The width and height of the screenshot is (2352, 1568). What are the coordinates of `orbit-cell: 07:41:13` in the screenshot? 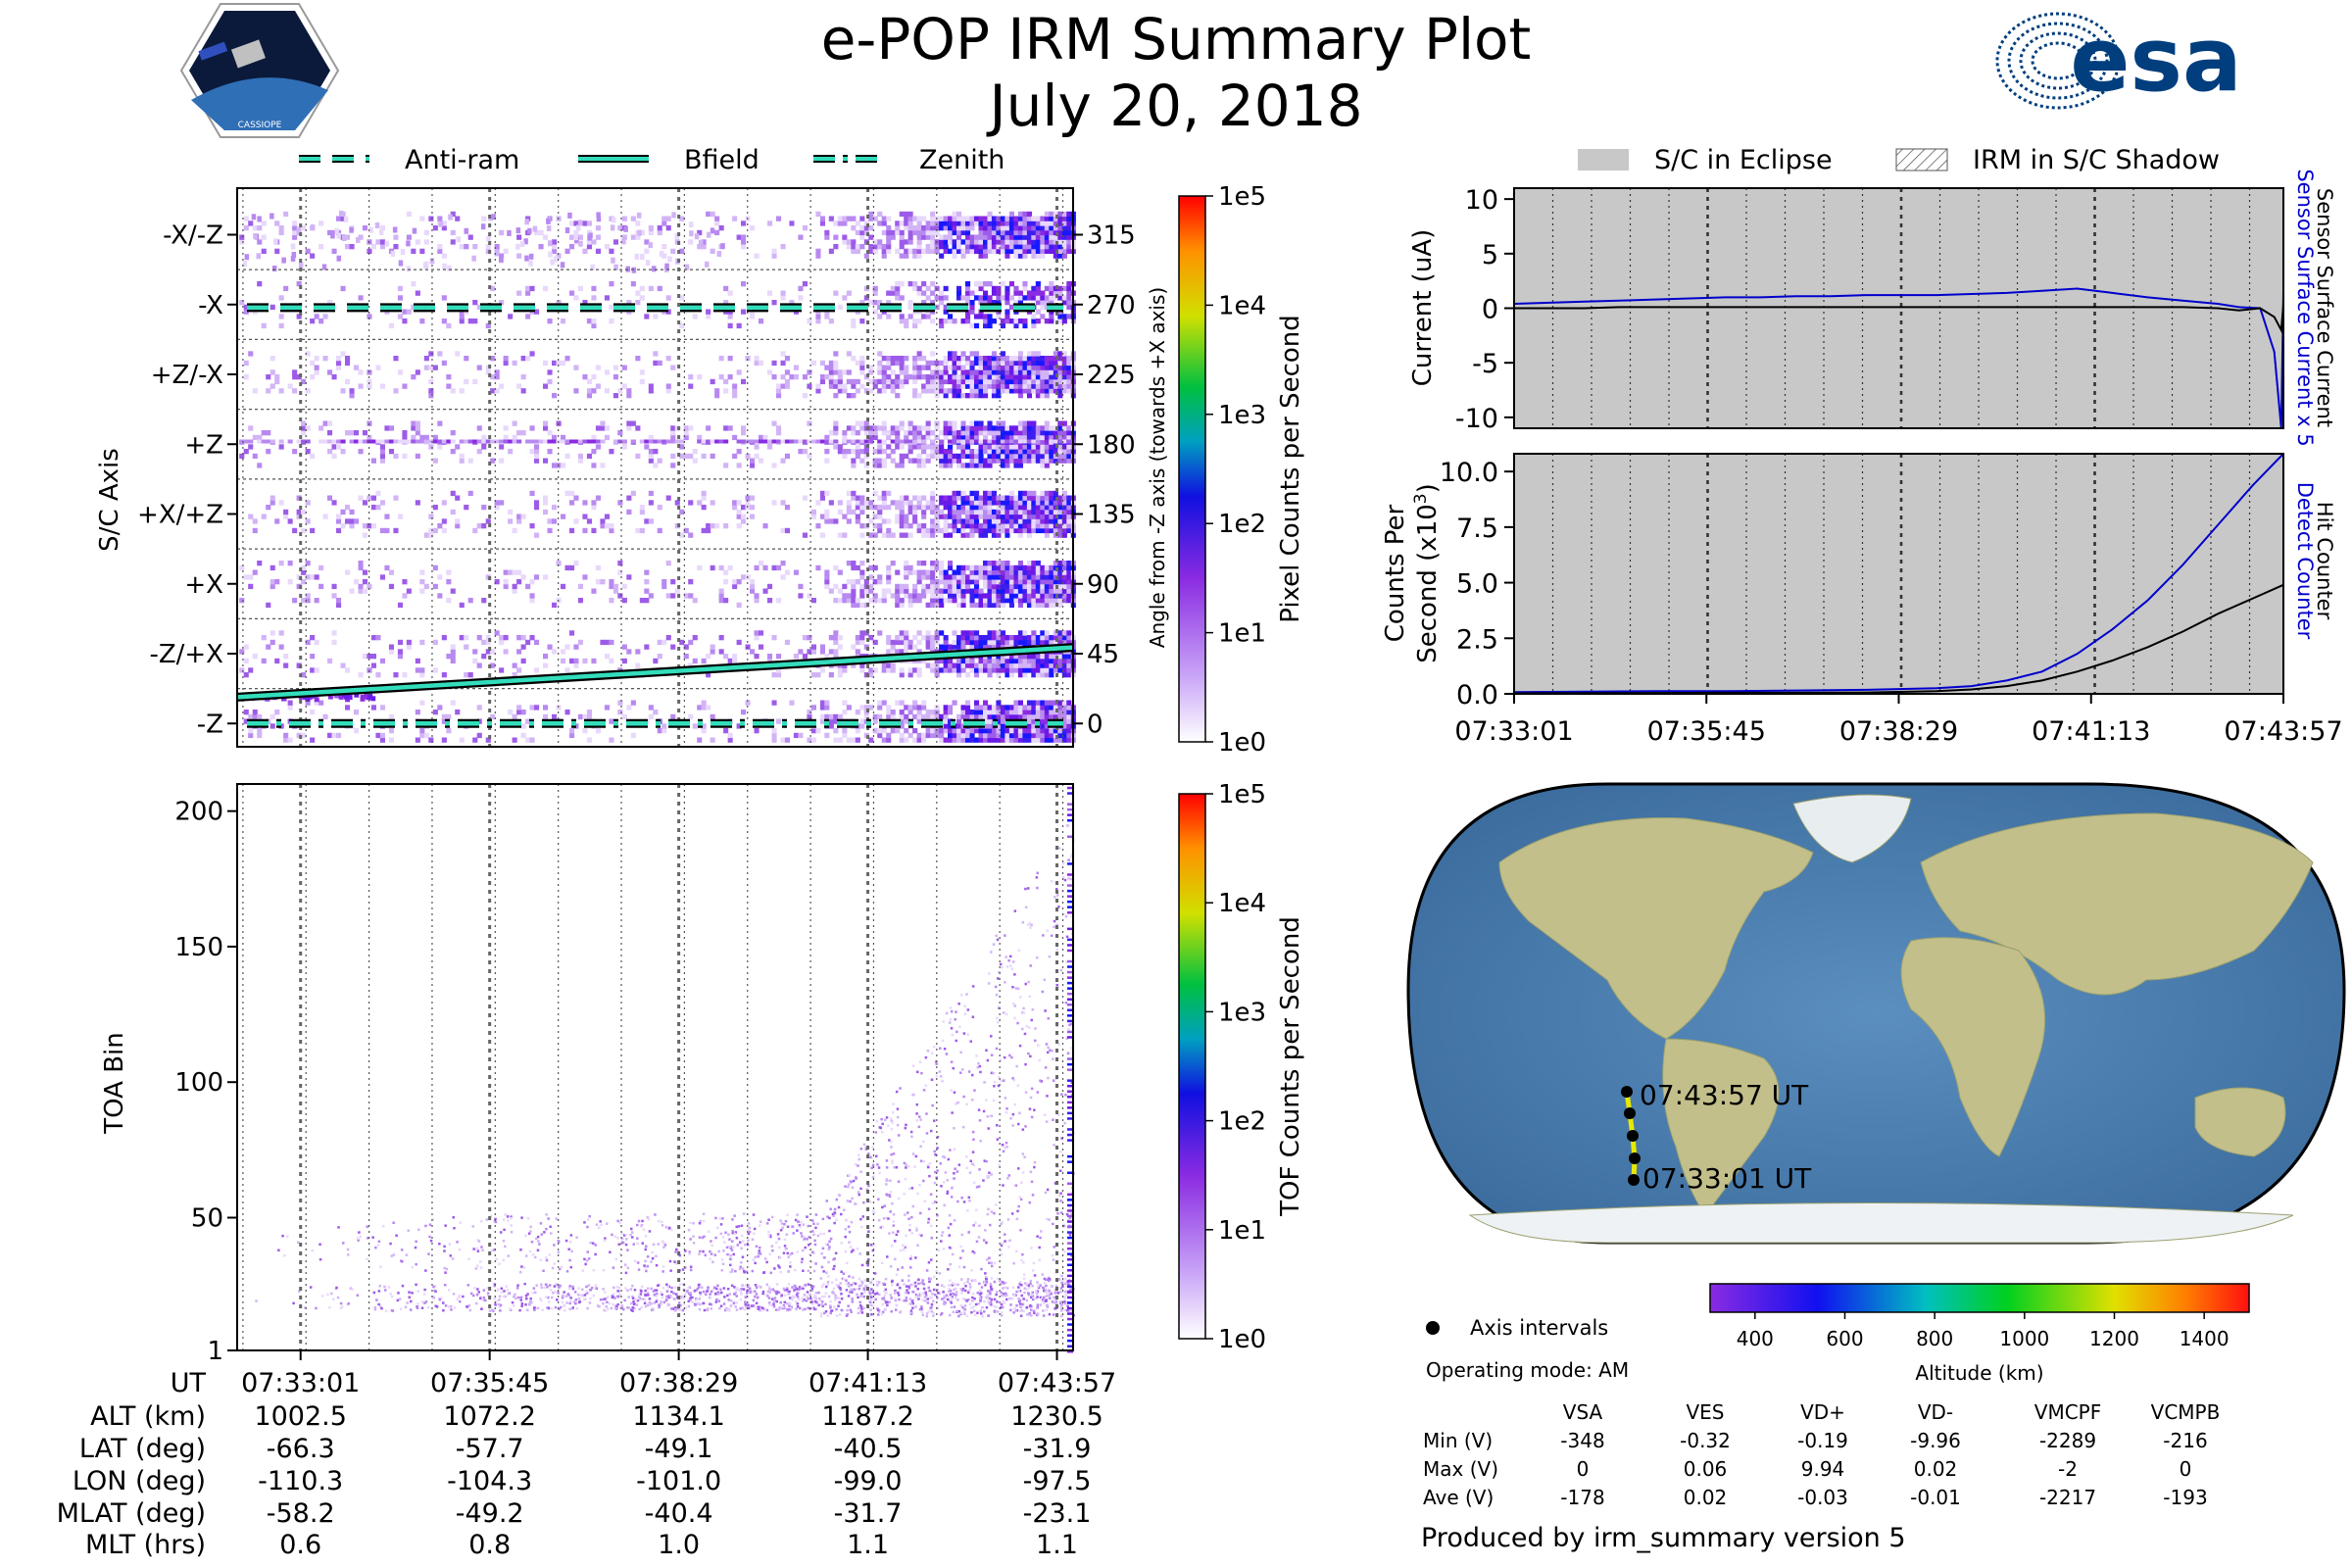 It's located at (867, 1383).